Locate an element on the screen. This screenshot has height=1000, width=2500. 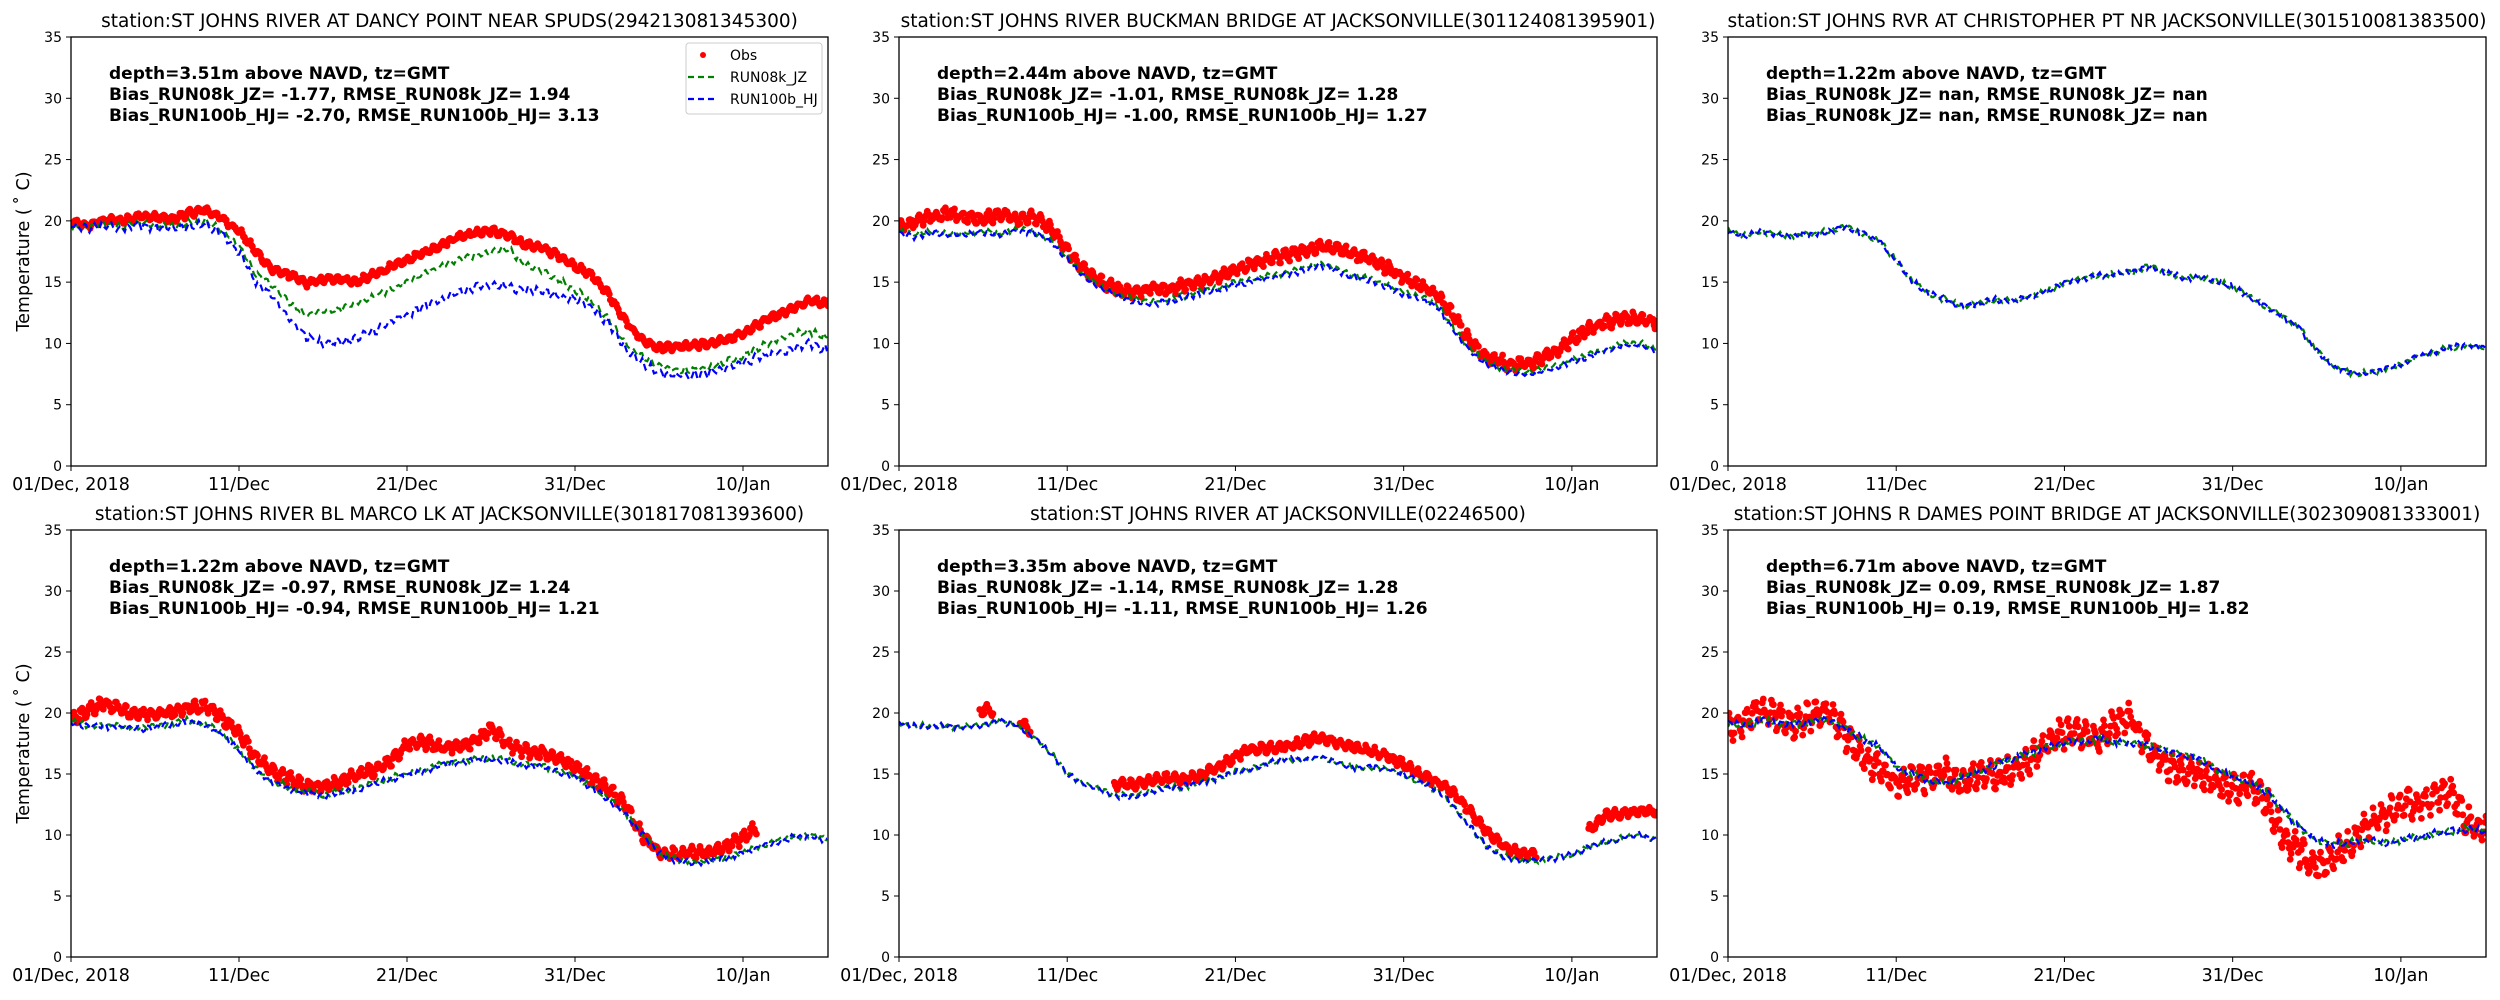
y-tick-label: 0 is located at coordinates (1714, 958).